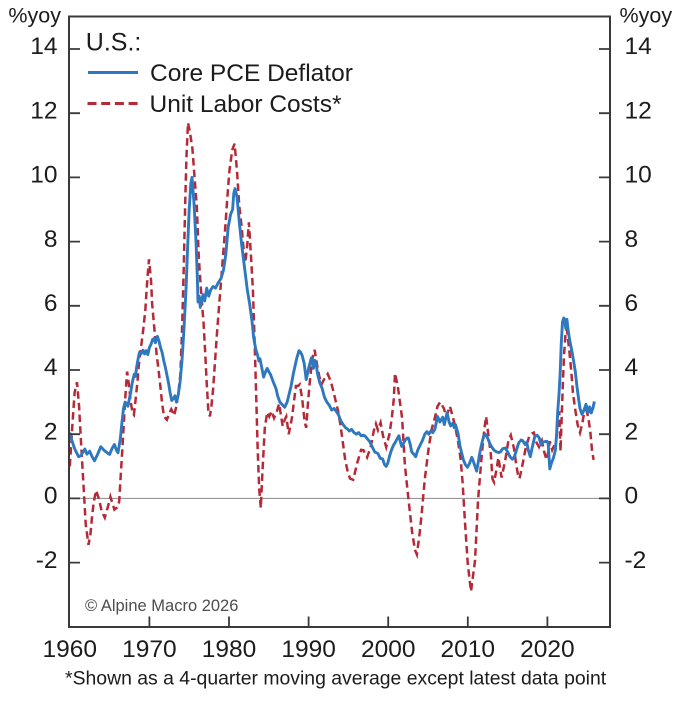  I want to click on svg-text: U.S.:, so click(114, 42).